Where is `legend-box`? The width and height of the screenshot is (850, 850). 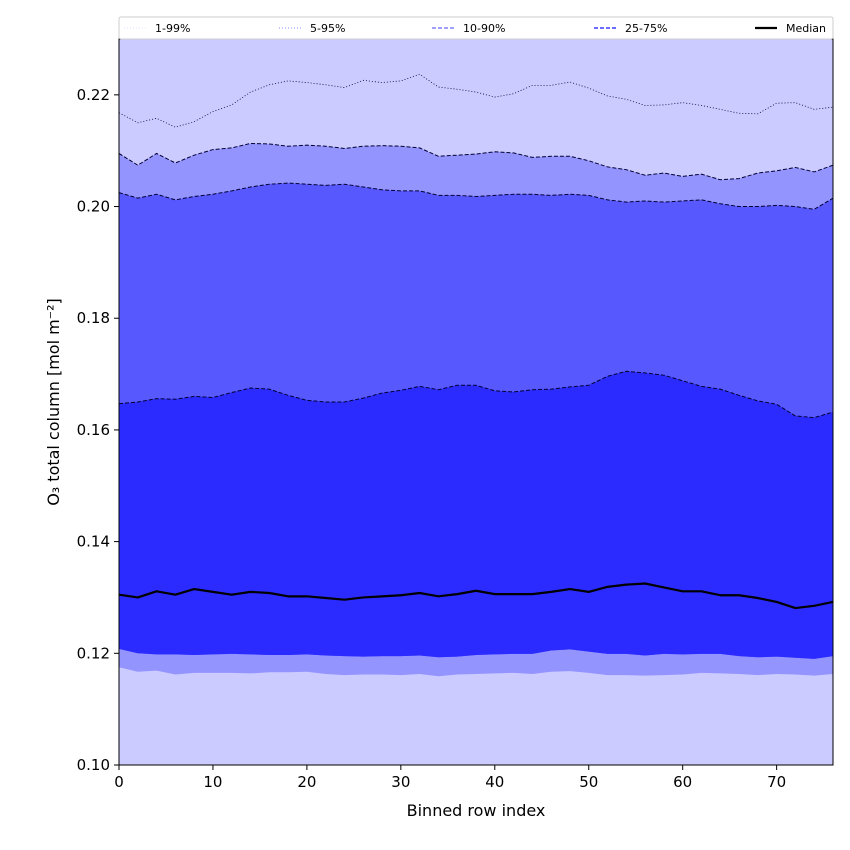
legend-box is located at coordinates (476, 28).